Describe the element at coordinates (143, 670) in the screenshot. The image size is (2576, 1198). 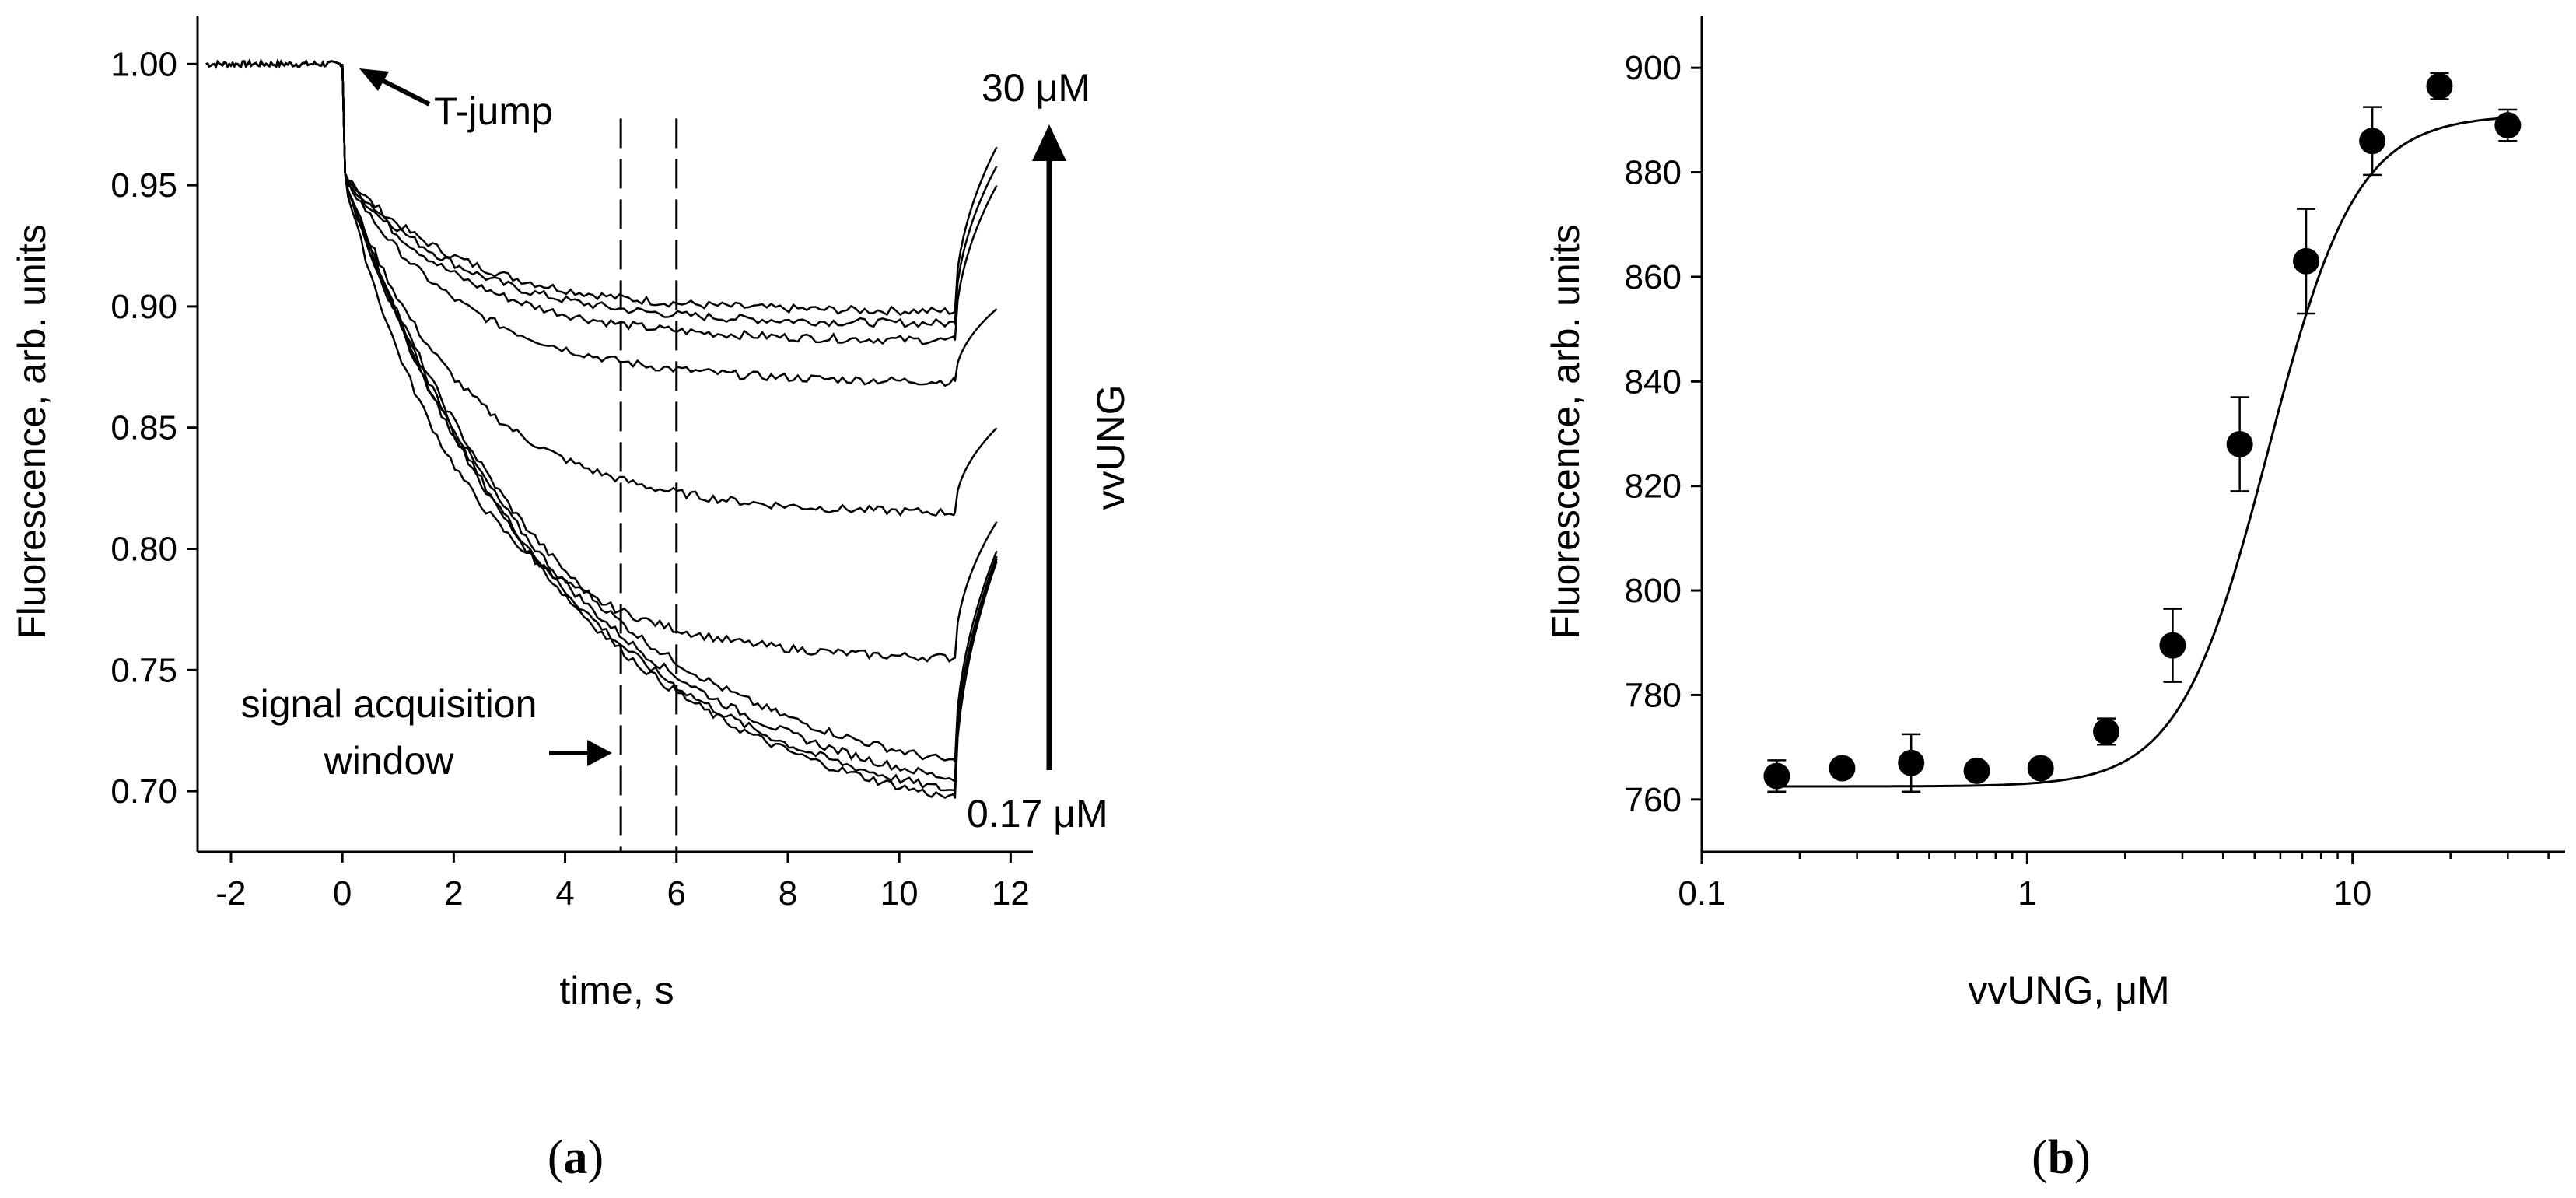
I see `panel-a-y-tick-label: 0.75` at that location.